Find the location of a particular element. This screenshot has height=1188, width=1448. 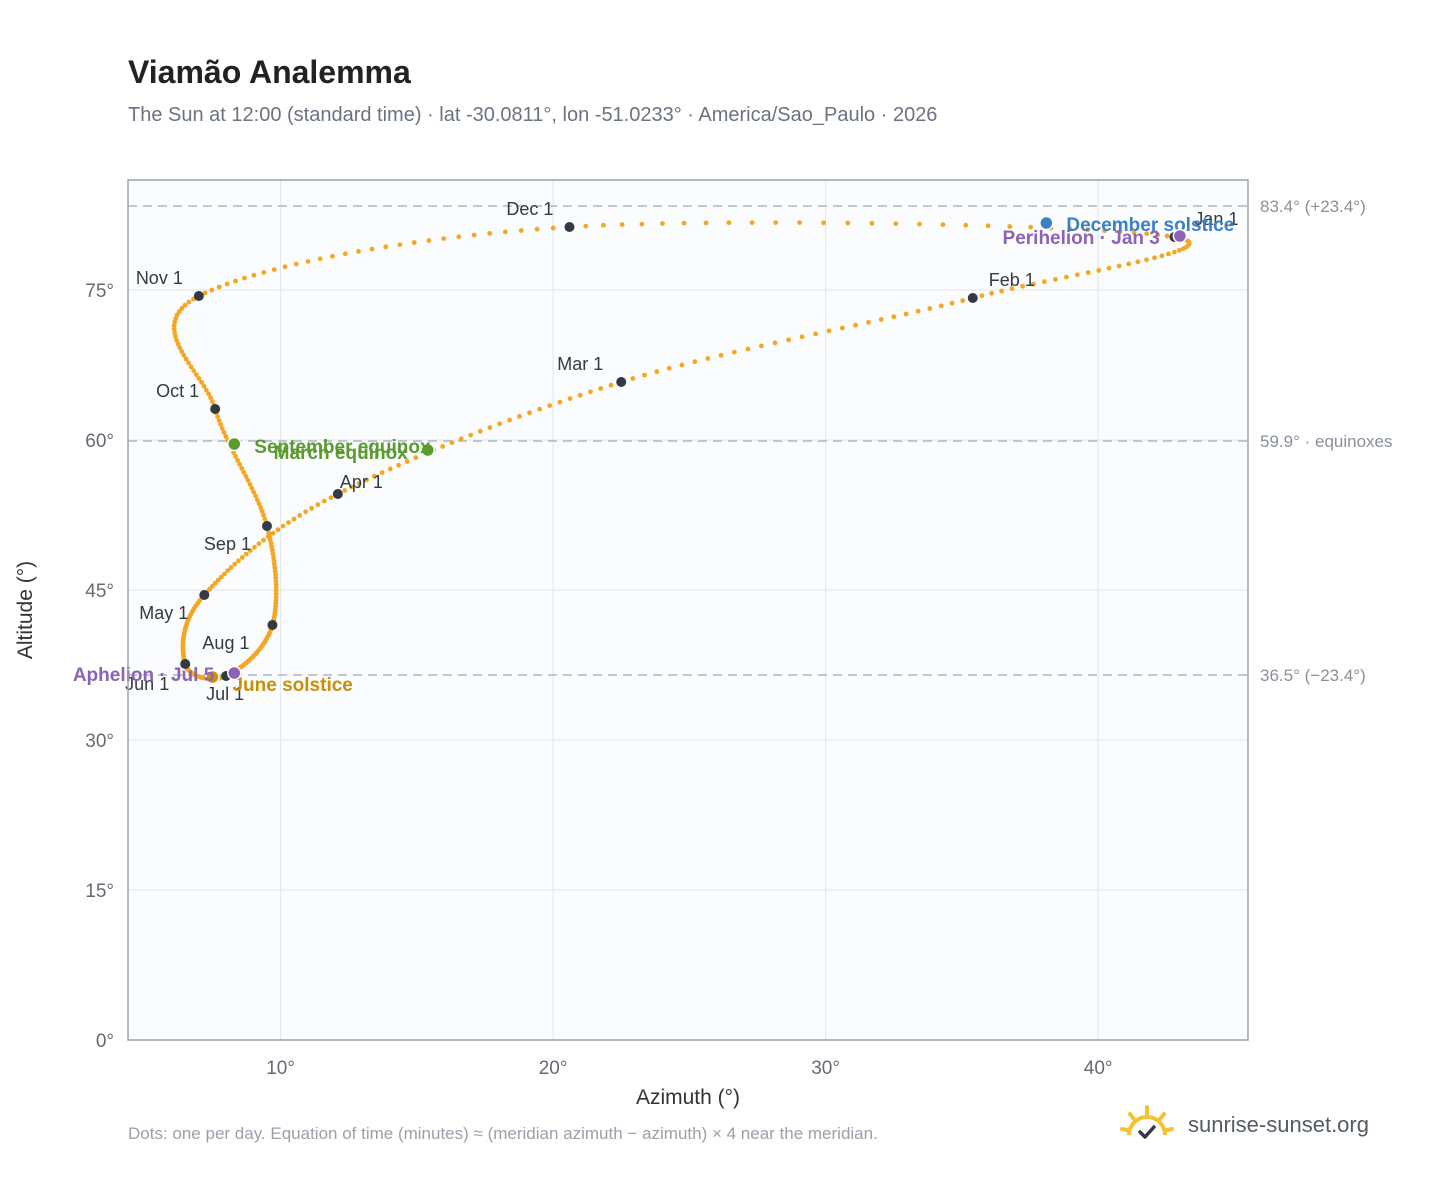

x-tick-label: 40° is located at coordinates (1098, 1068).